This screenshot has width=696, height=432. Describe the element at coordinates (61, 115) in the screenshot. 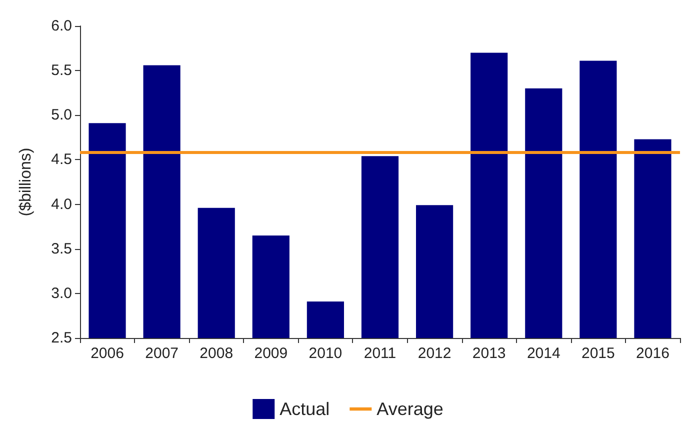

I see `y-tick-label: 5.0` at that location.